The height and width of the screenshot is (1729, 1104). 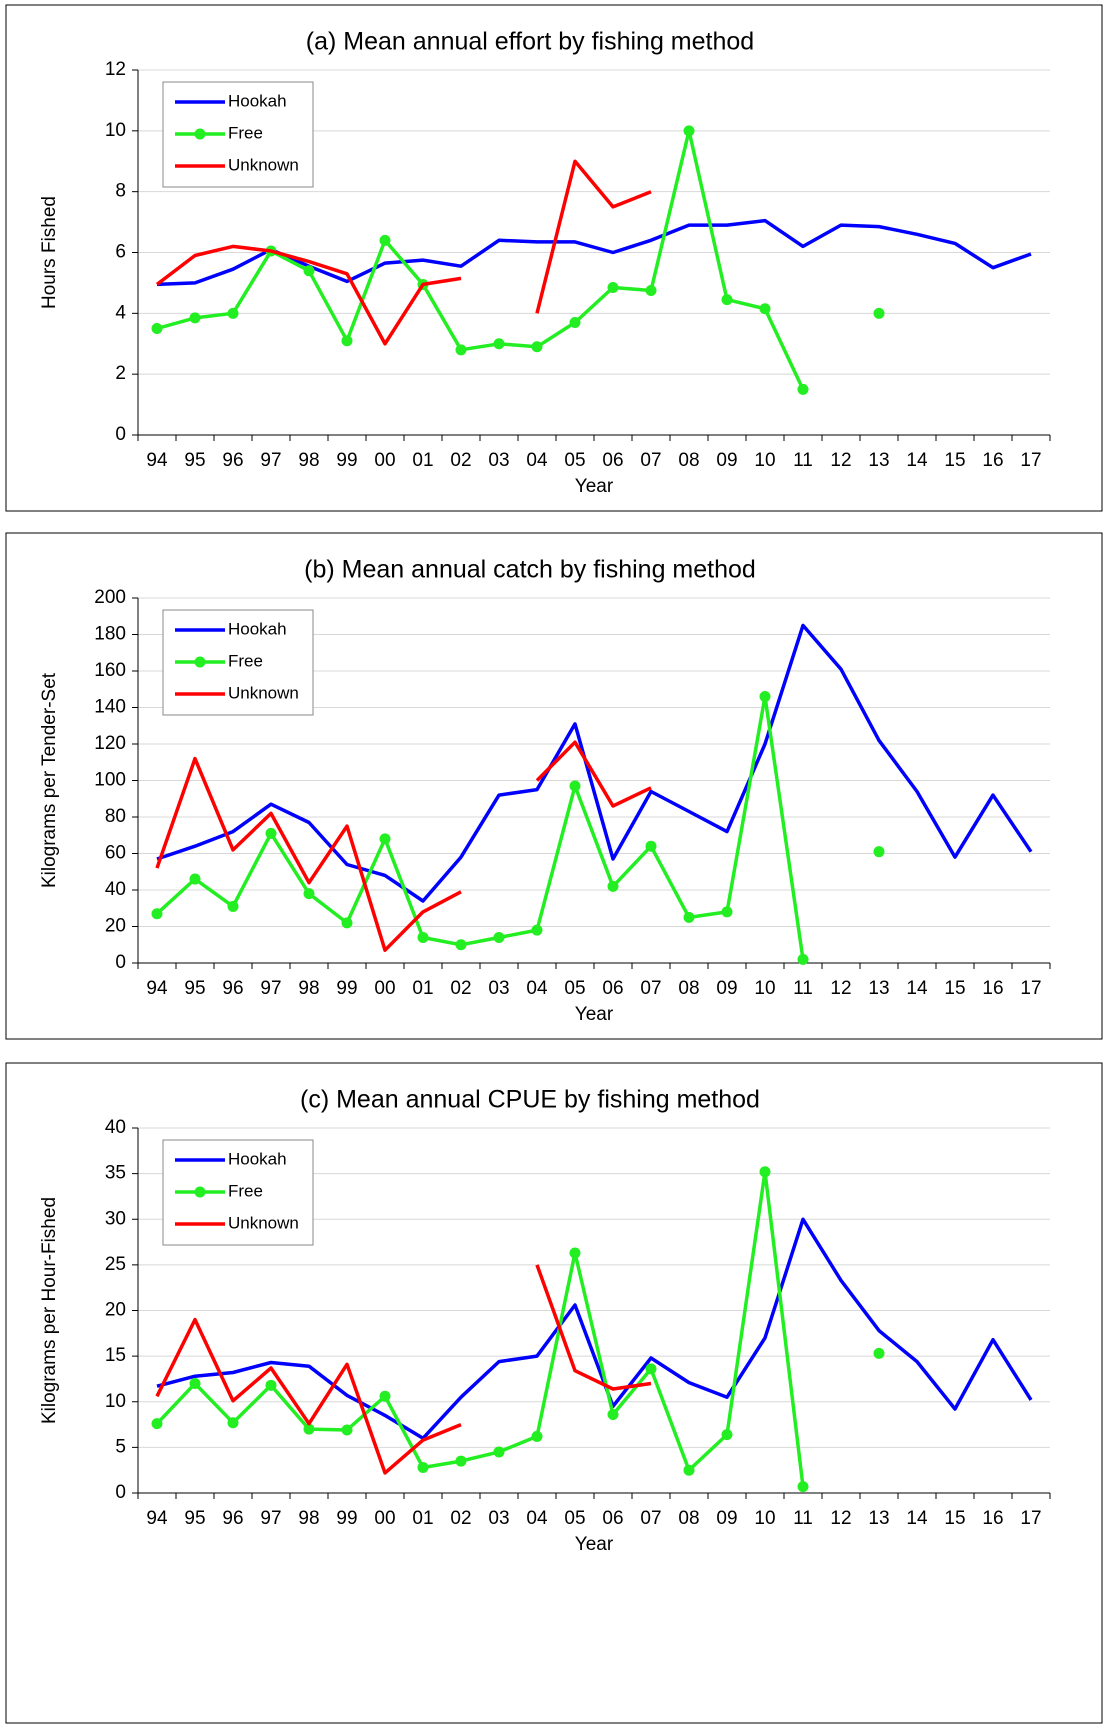 What do you see at coordinates (245, 660) in the screenshot?
I see `legend-label: Free` at bounding box center [245, 660].